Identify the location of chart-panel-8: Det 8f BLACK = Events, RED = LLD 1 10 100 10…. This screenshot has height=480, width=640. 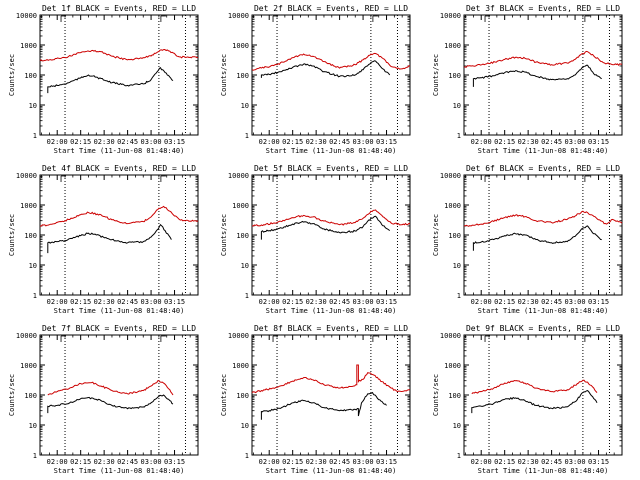
(315, 399).